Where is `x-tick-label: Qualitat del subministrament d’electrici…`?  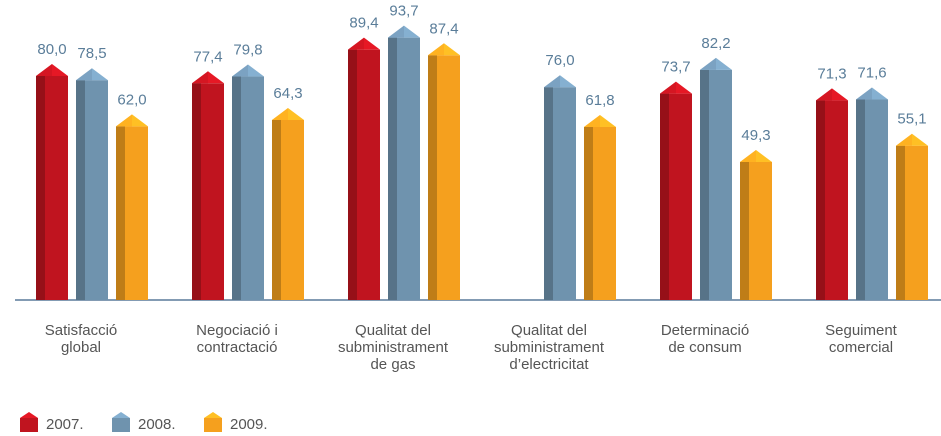
x-tick-label: Qualitat del subministrament d’electrici… is located at coordinates (549, 347).